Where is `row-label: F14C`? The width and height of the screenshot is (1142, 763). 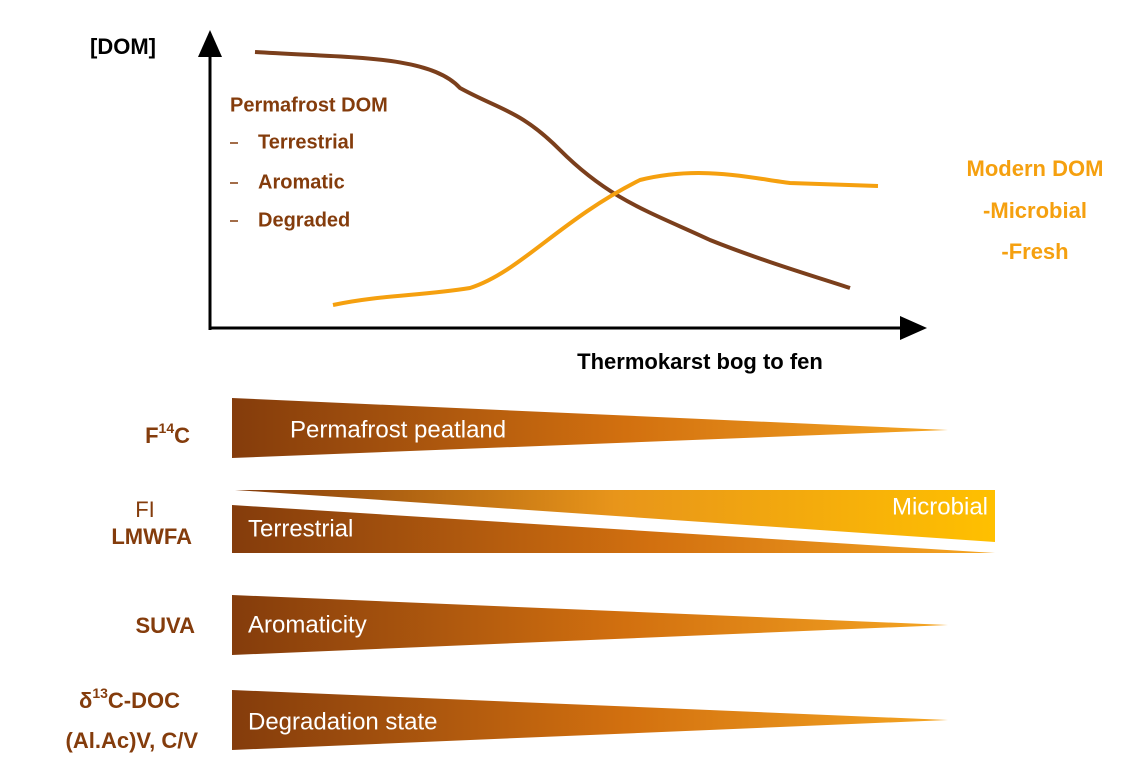
row-label: F14C is located at coordinates (167, 434).